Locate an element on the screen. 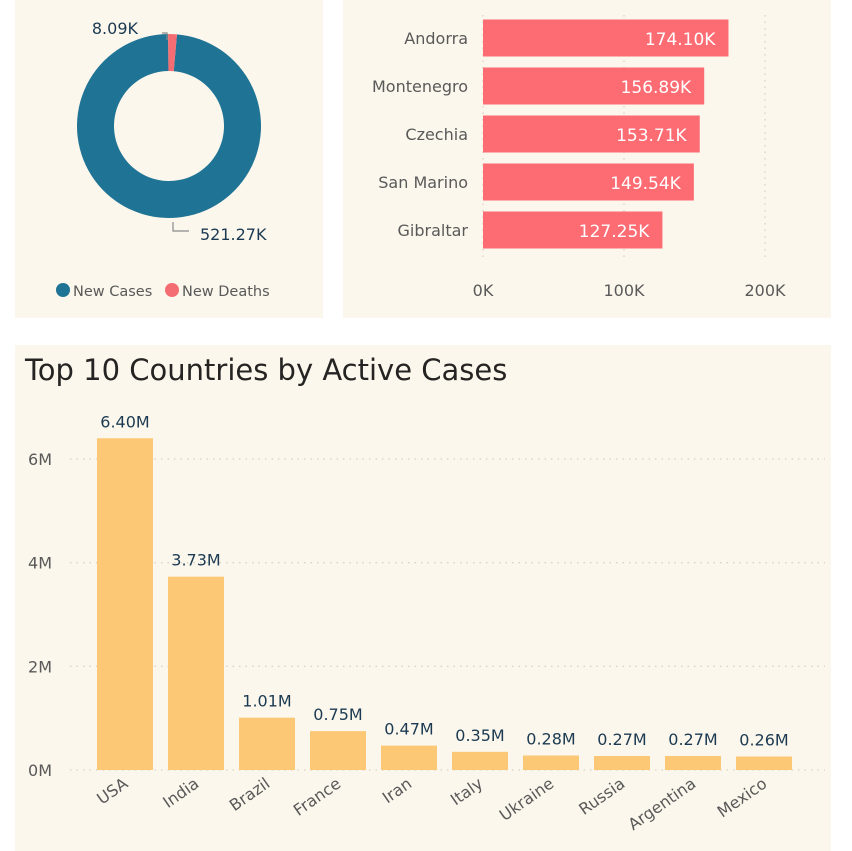 Image resolution: width=852 pixels, height=851 pixels. data-label: 6.40M is located at coordinates (124, 421).